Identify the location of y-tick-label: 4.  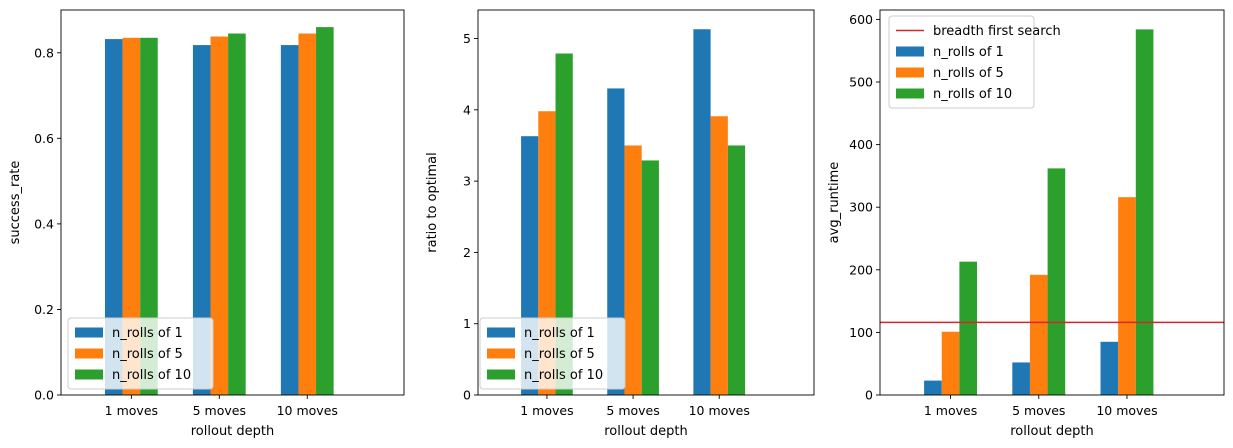
(467, 109).